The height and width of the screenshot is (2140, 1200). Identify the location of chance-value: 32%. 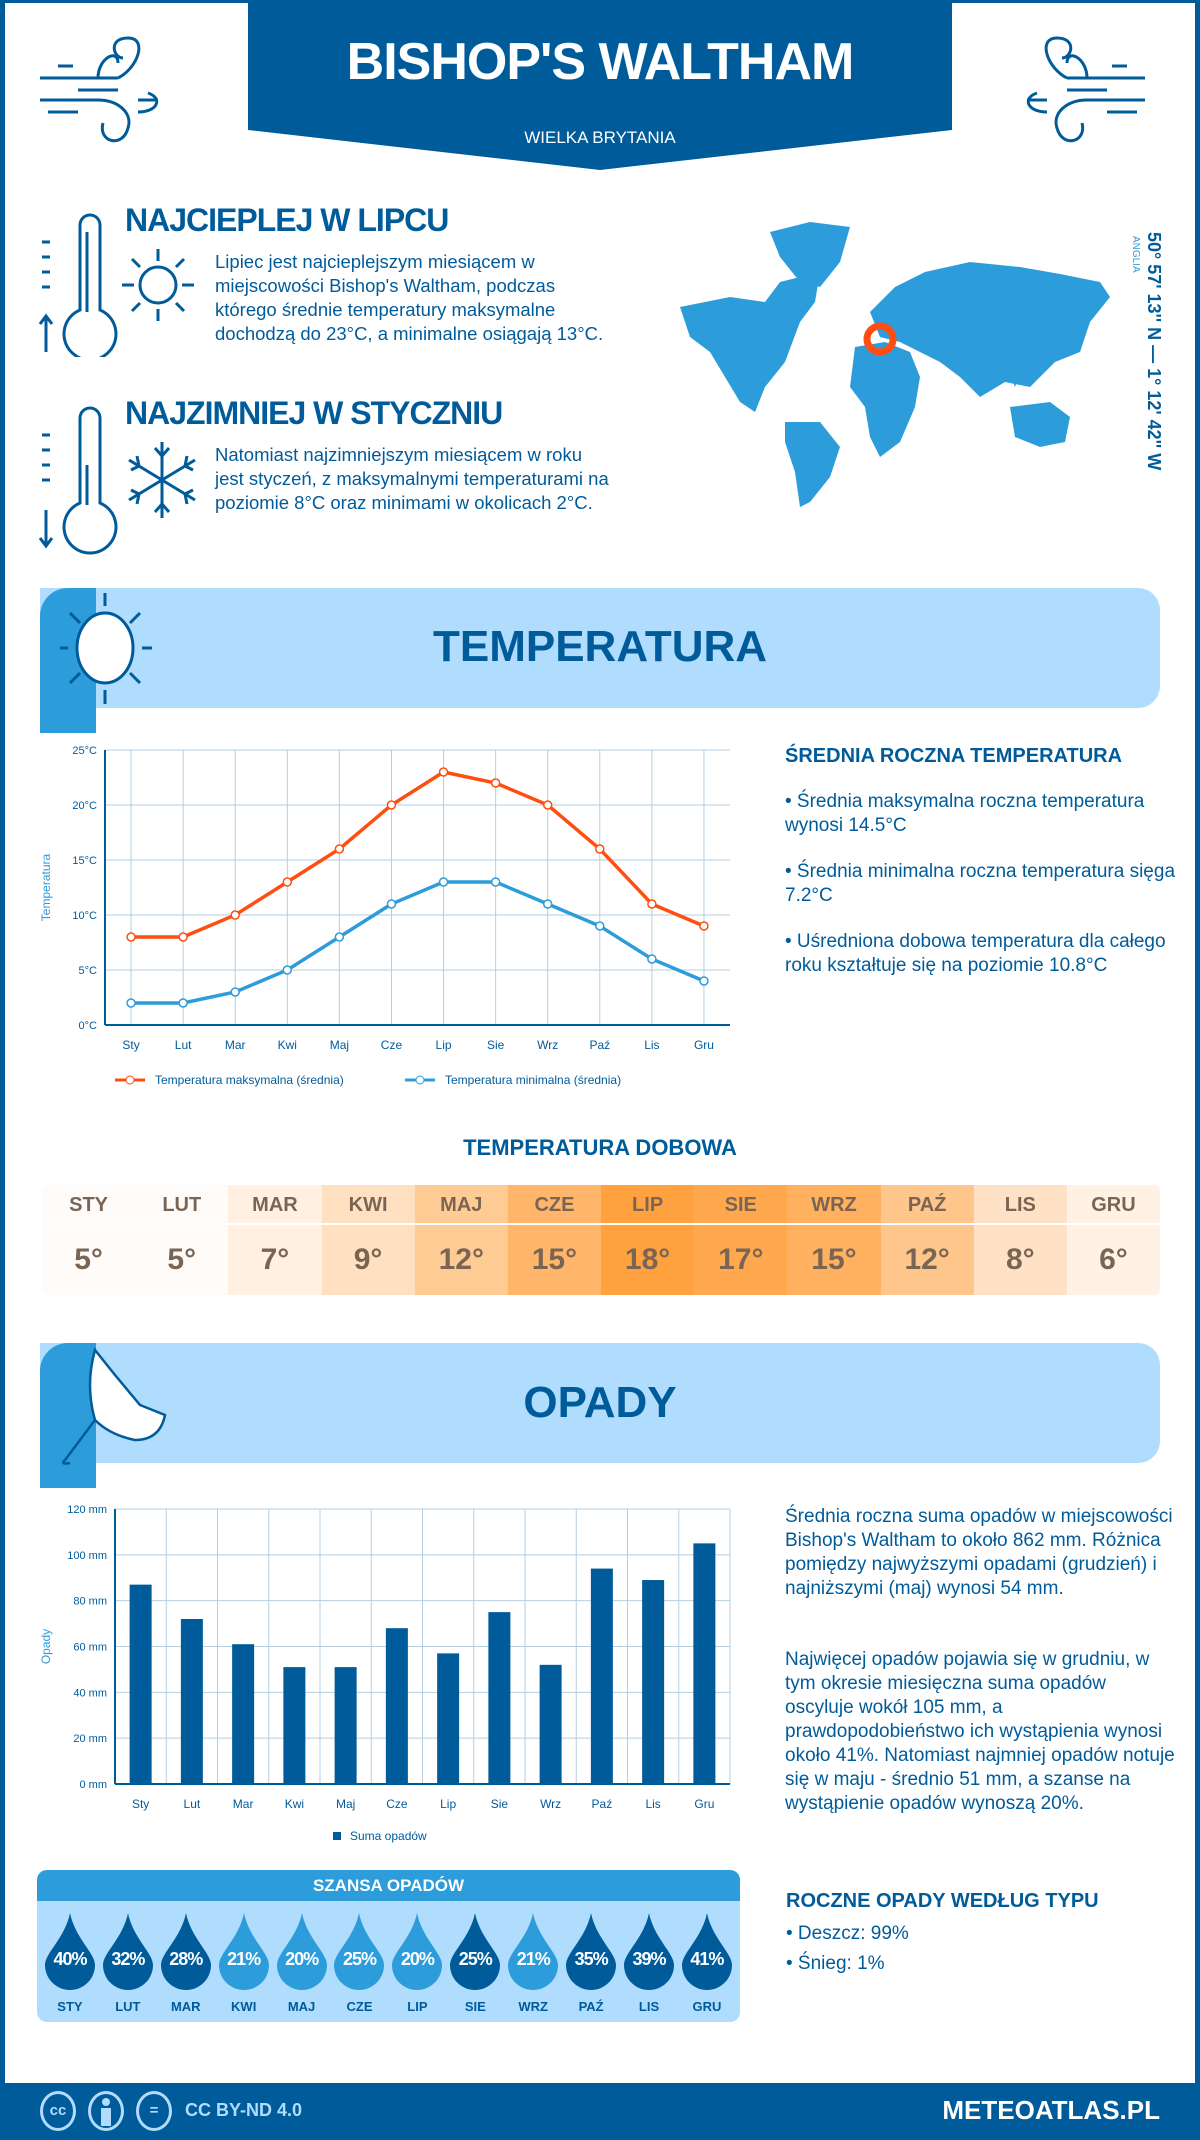
(128, 1959).